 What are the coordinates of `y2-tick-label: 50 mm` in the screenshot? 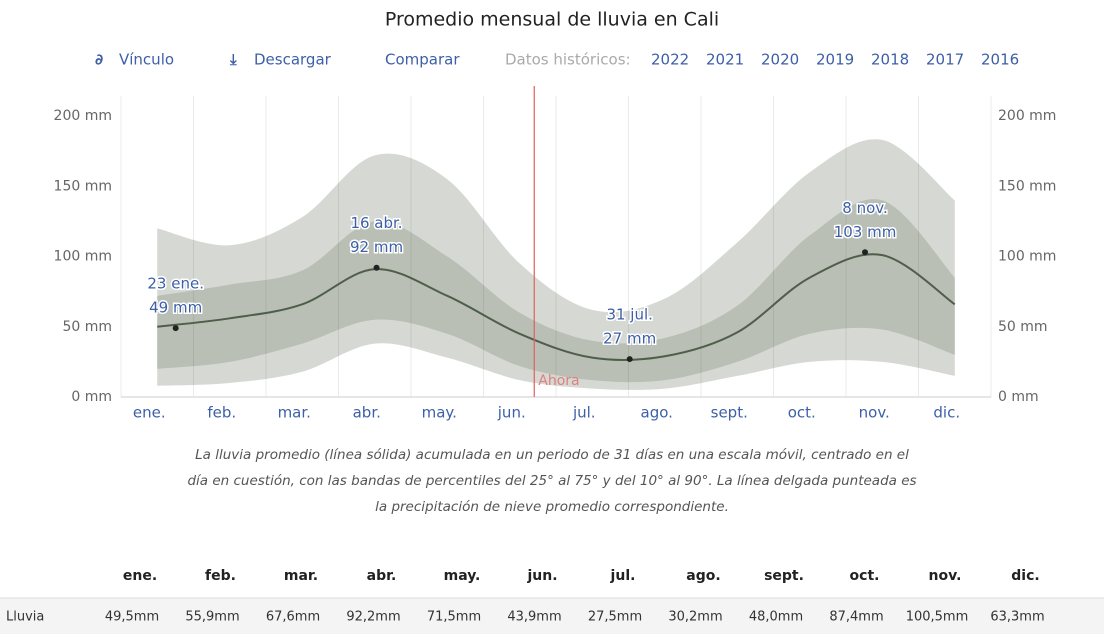 It's located at (1023, 327).